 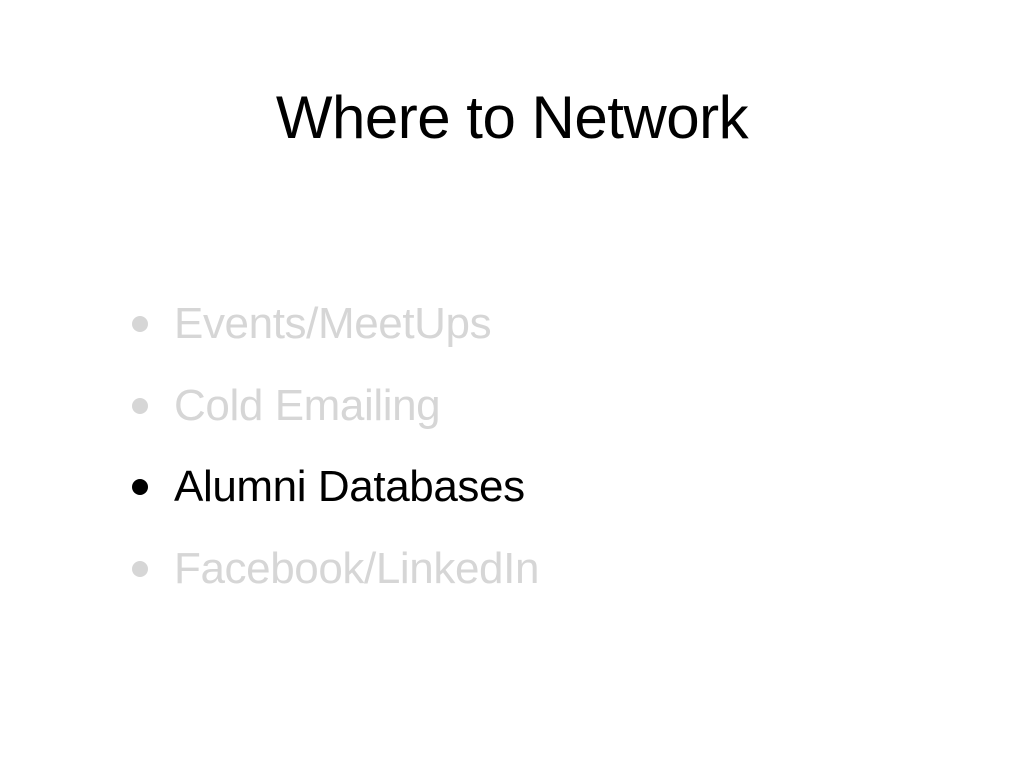 What do you see at coordinates (357, 568) in the screenshot?
I see `bullet-label: Facebook/LinkedIn` at bounding box center [357, 568].